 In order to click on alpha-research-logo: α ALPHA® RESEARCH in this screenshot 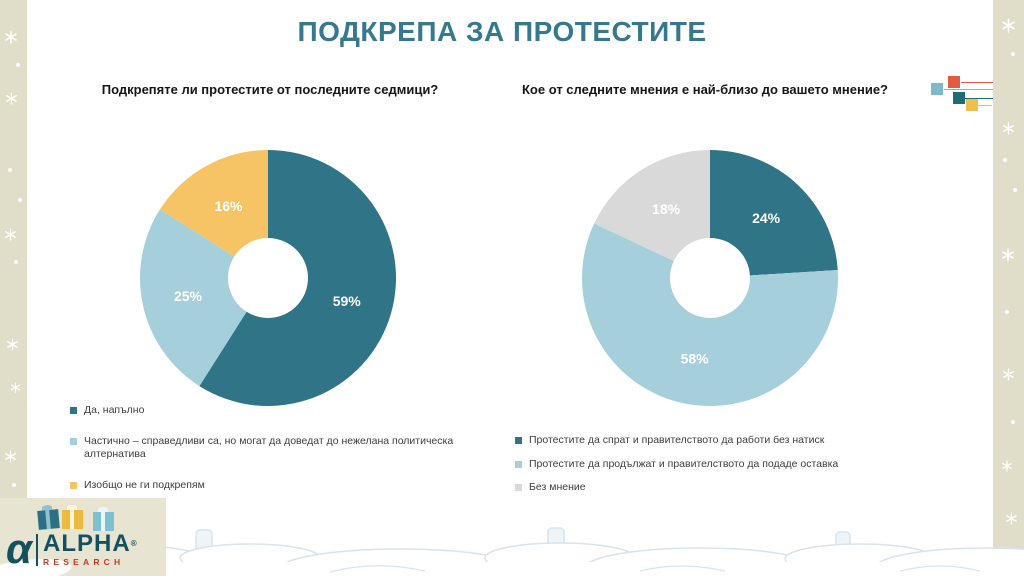, I will do `click(83, 542)`.